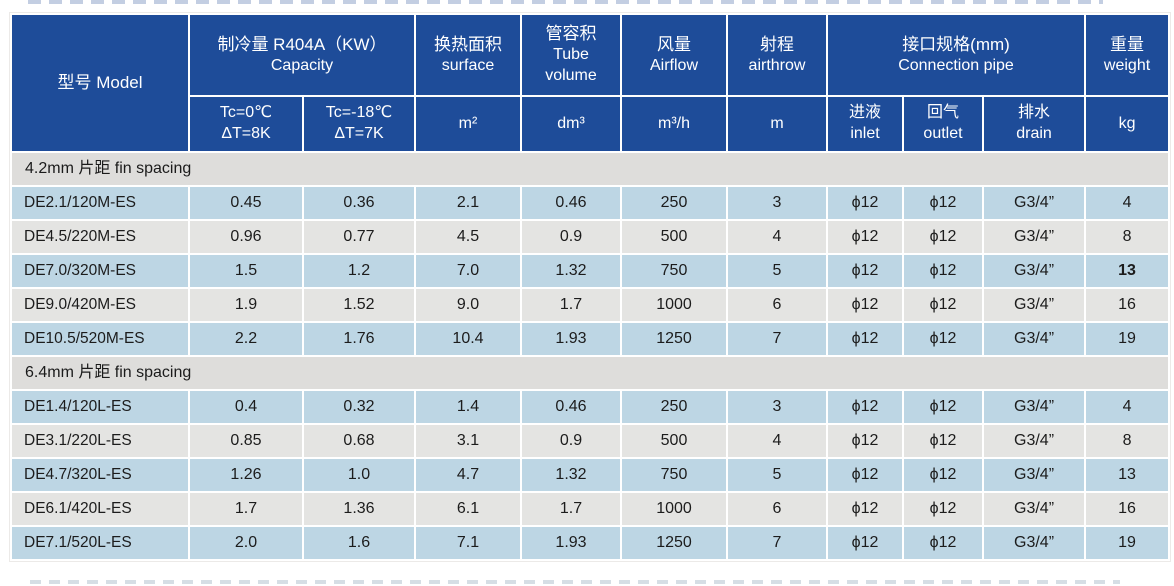  I want to click on cell-tc18: 1.6, so click(359, 543).